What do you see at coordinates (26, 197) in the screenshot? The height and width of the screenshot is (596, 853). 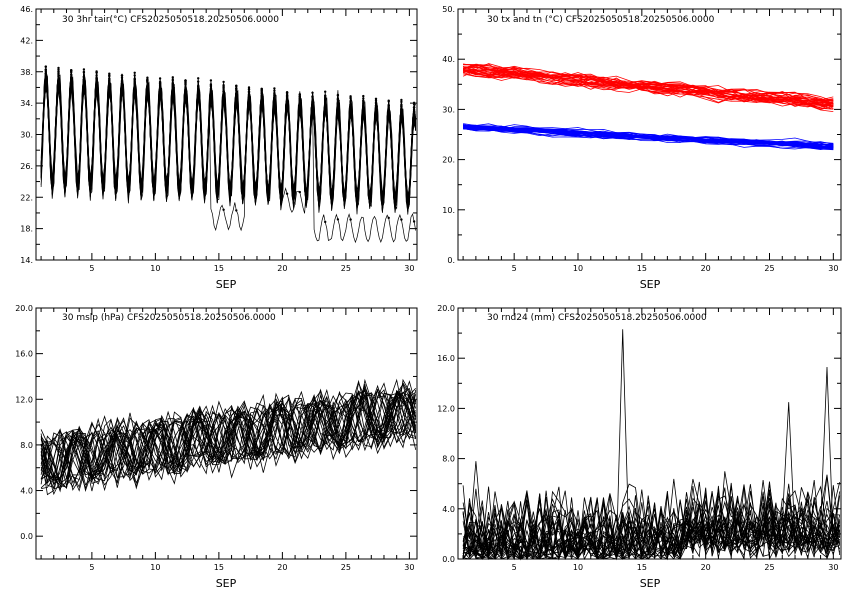 I see `ytick-label: 22.` at bounding box center [26, 197].